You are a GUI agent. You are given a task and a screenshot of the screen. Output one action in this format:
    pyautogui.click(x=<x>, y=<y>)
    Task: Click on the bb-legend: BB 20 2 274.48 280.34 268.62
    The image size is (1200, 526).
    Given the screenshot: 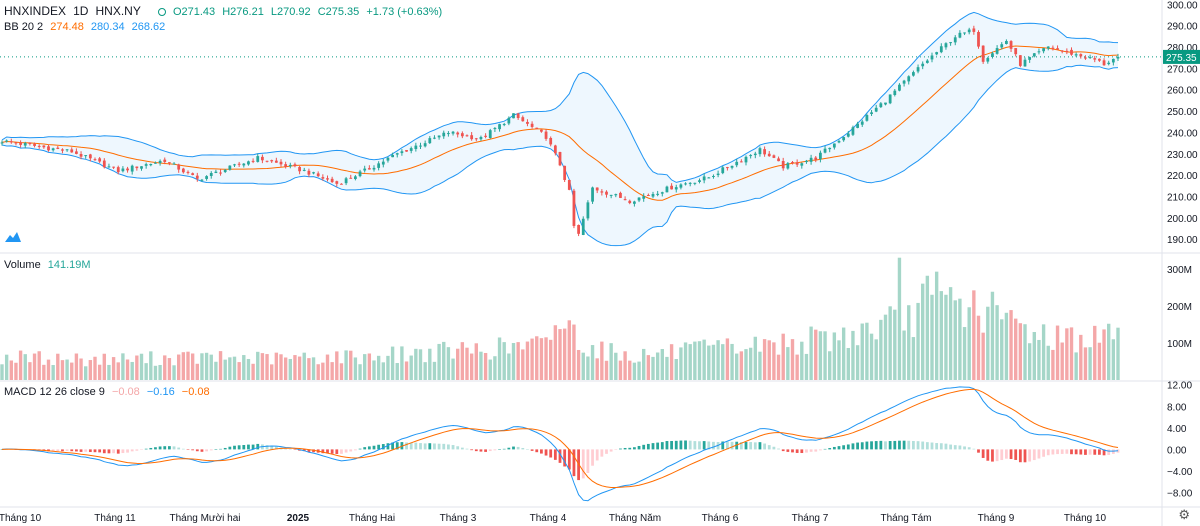 What is the action you would take?
    pyautogui.click(x=86, y=27)
    